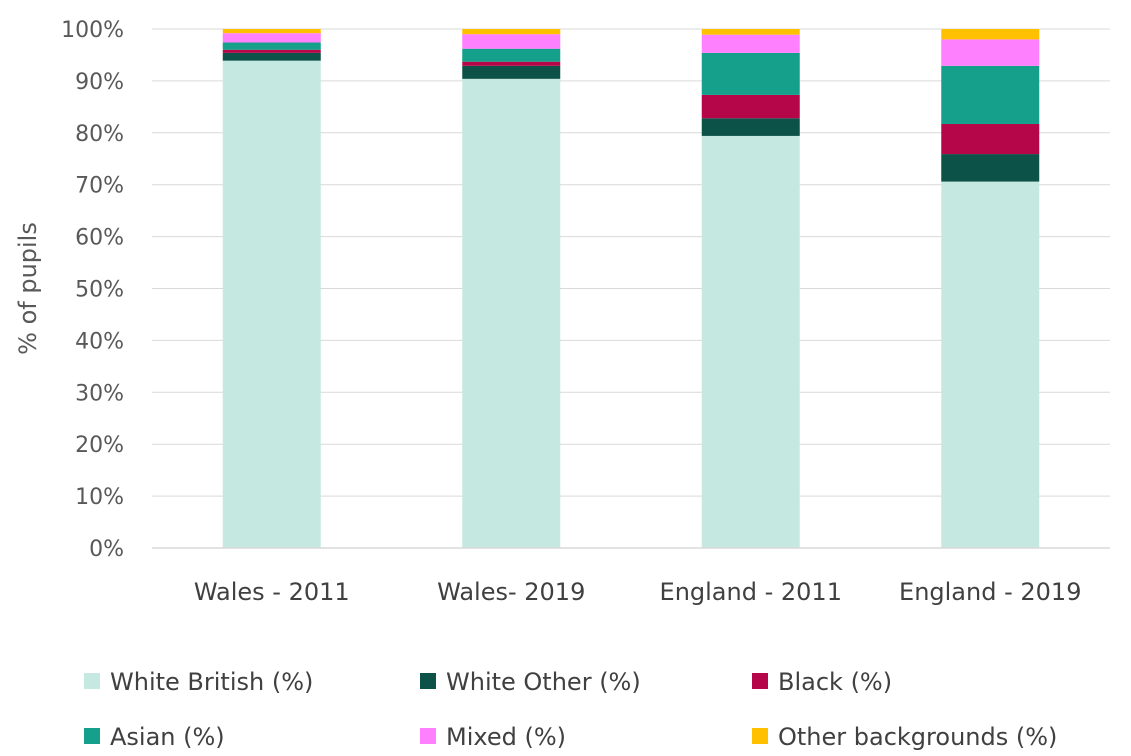 The width and height of the screenshot is (1131, 756). Describe the element at coordinates (99, 290) in the screenshot. I see `y-tick-label: 50%` at that location.